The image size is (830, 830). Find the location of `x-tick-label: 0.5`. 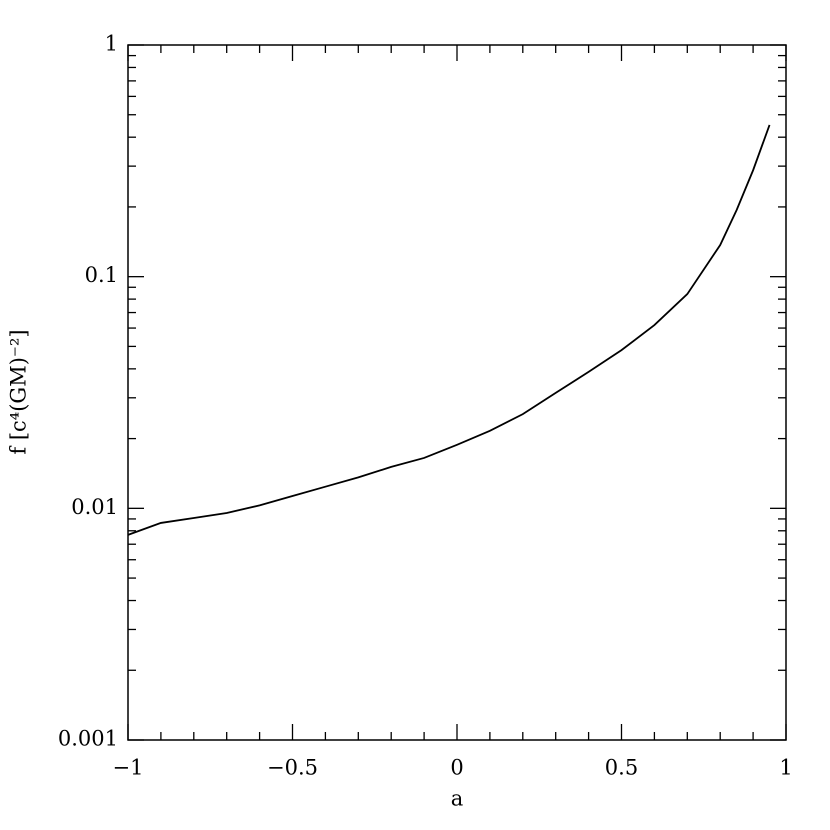

x-tick-label: 0.5 is located at coordinates (621, 768).